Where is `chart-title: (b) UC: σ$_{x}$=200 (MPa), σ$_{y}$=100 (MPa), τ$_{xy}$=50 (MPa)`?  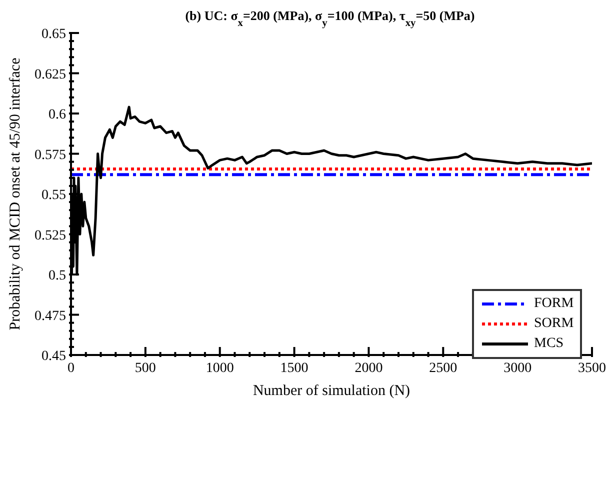 chart-title: (b) UC: σ$_{x}$=200 (MPa), σ$_{y}$=100 (MPa), τ$_{xy}$=50 (MPa) is located at coordinates (330, 18).